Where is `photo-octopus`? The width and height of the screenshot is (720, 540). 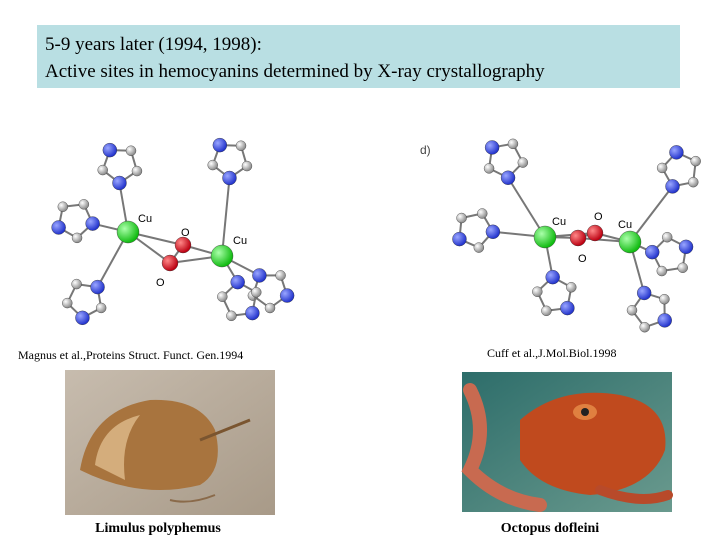 photo-octopus is located at coordinates (567, 442).